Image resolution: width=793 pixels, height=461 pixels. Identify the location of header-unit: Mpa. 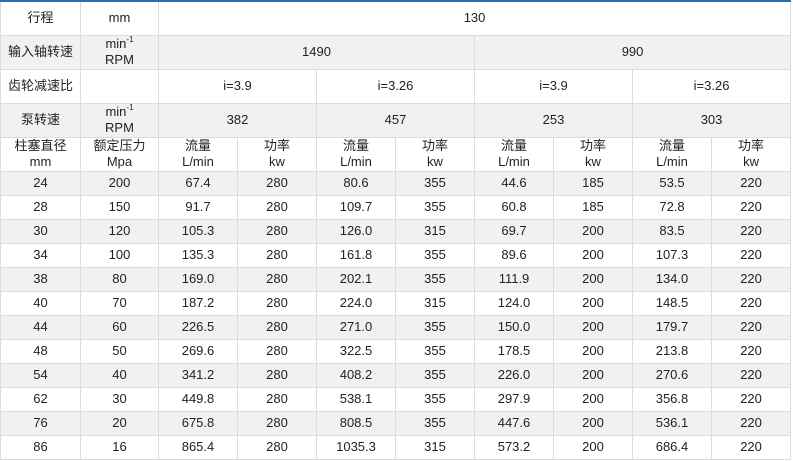
(119, 161).